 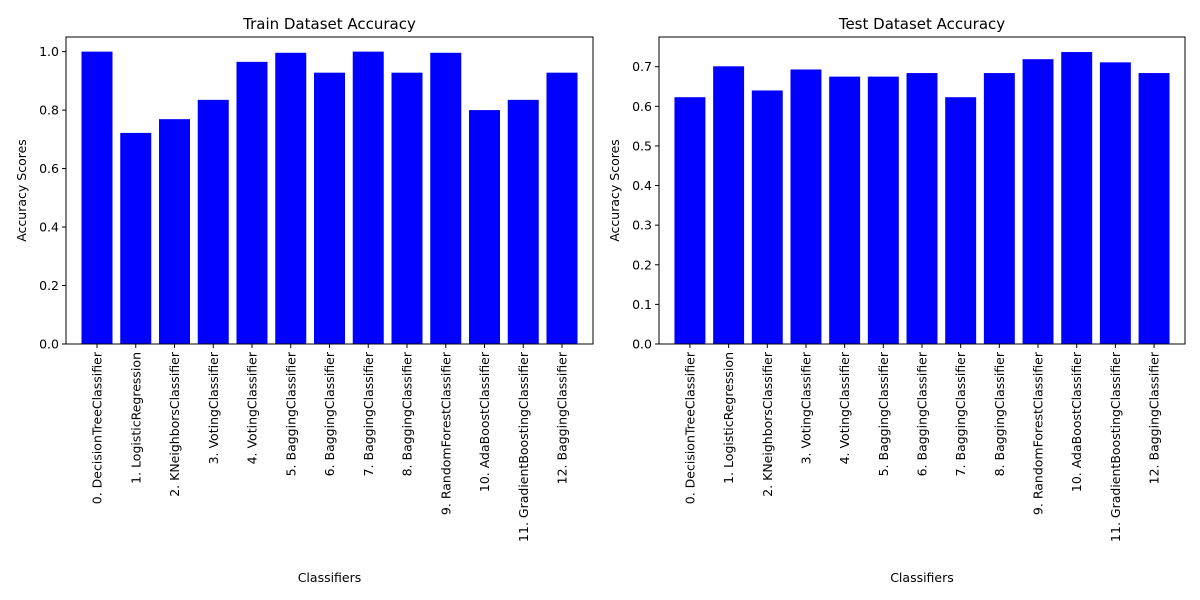 What do you see at coordinates (49, 110) in the screenshot?
I see `y-tick-label: 0.8` at bounding box center [49, 110].